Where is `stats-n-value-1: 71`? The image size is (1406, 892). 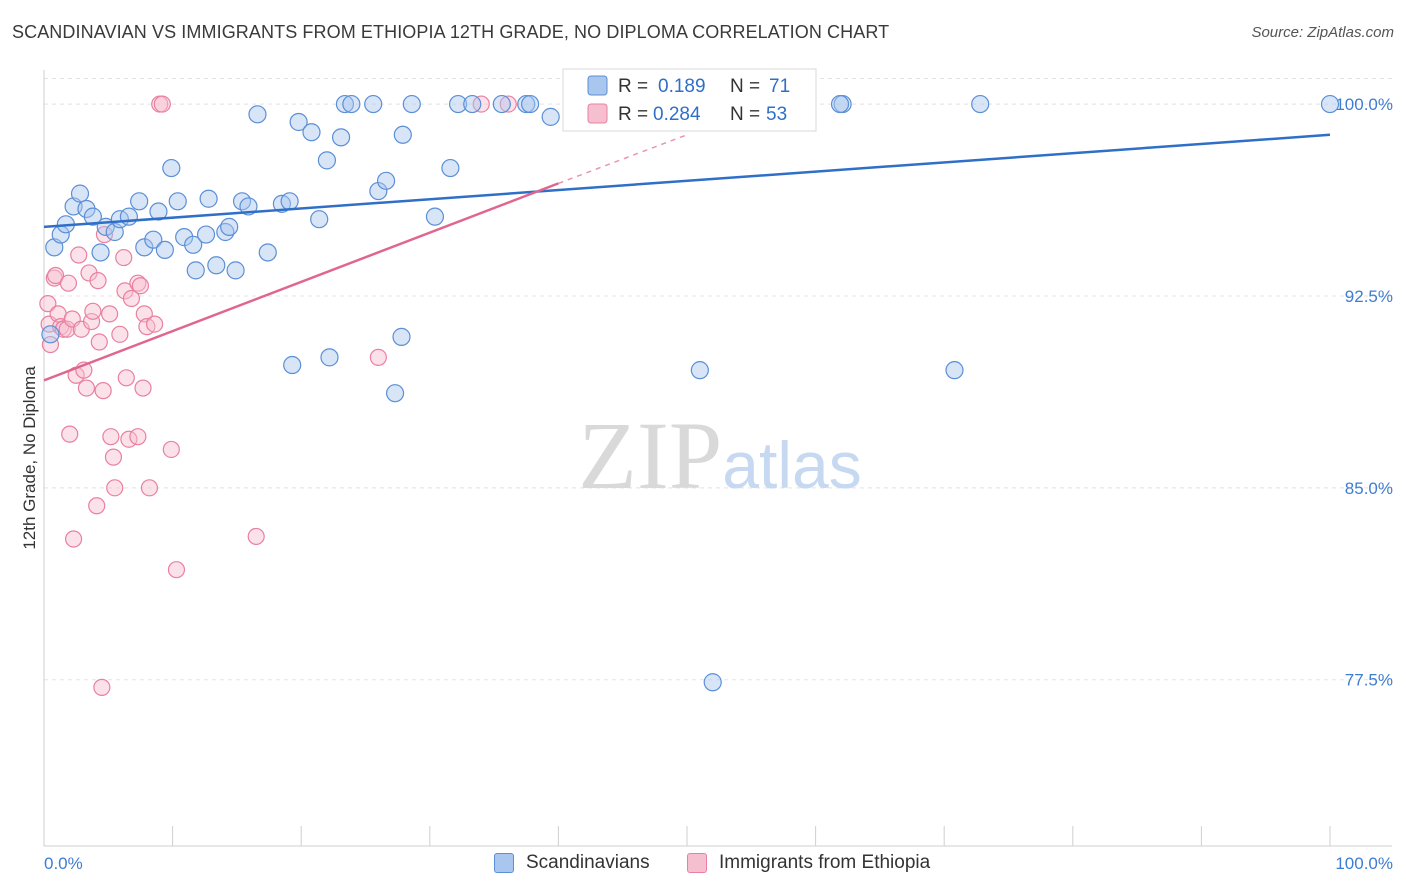 stats-n-value-1: 71 is located at coordinates (779, 86).